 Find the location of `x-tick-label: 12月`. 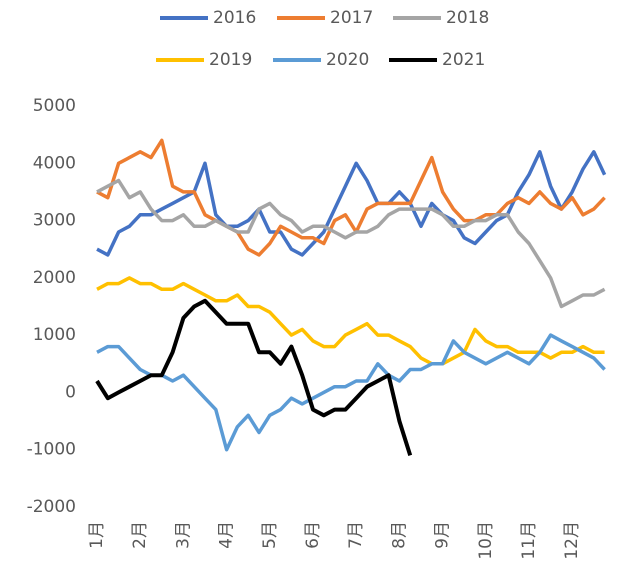

x-tick-label: 12月 is located at coordinates (572, 540).